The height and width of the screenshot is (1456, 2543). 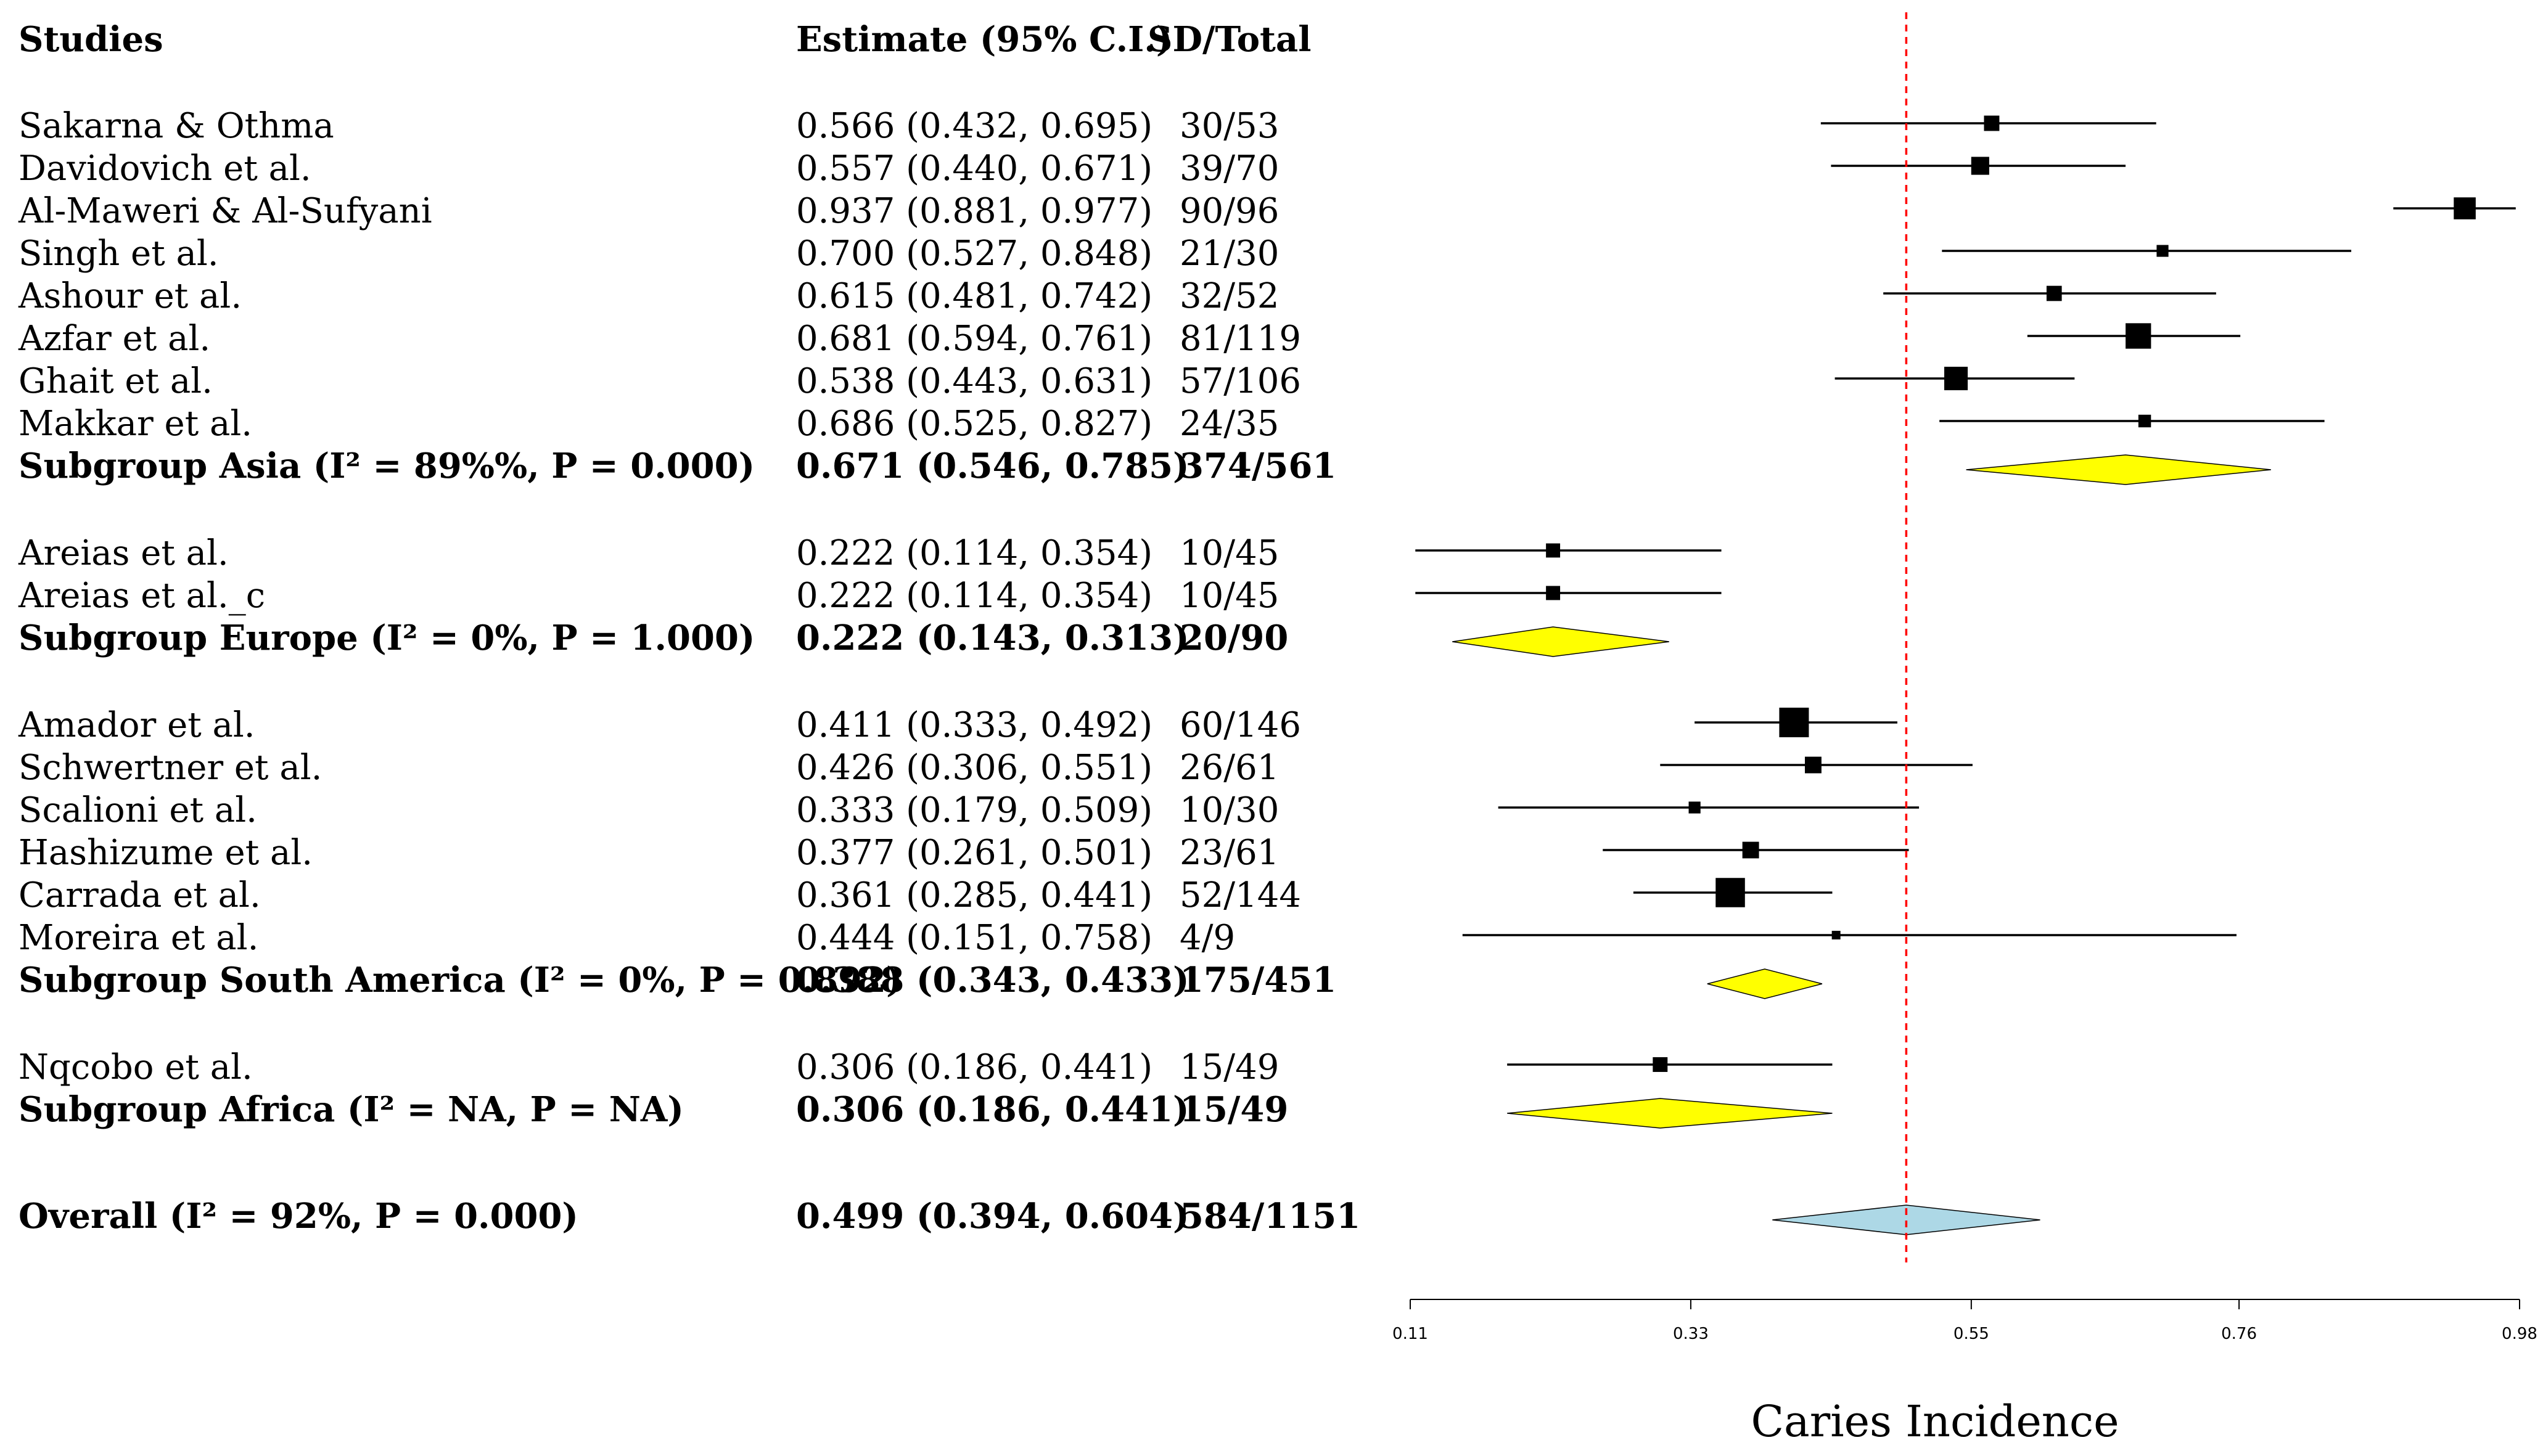 I want to click on x-tick-label: 0.55, so click(x=1971, y=1334).